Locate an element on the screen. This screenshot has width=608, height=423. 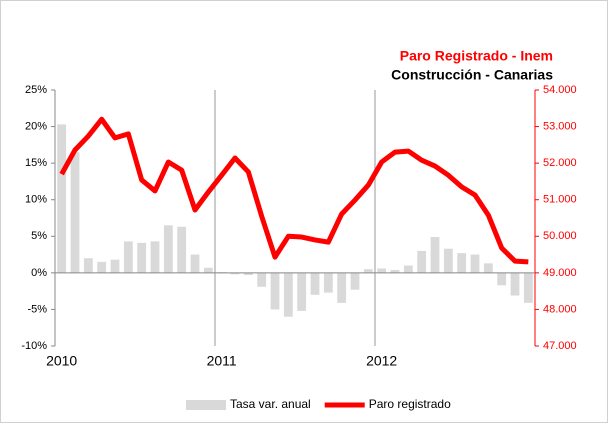
legend-label: Paro registrado is located at coordinates (410, 404).